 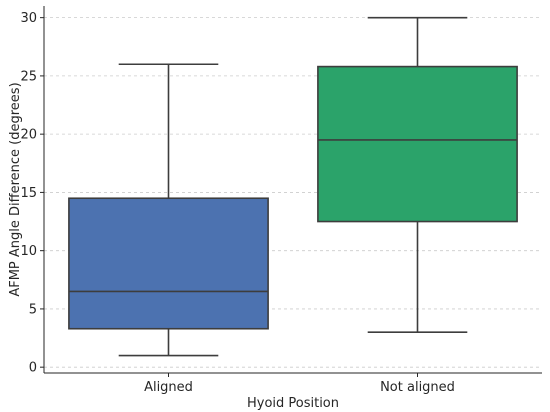 What do you see at coordinates (417, 387) in the screenshot?
I see `x-tick-label: Not aligned` at bounding box center [417, 387].